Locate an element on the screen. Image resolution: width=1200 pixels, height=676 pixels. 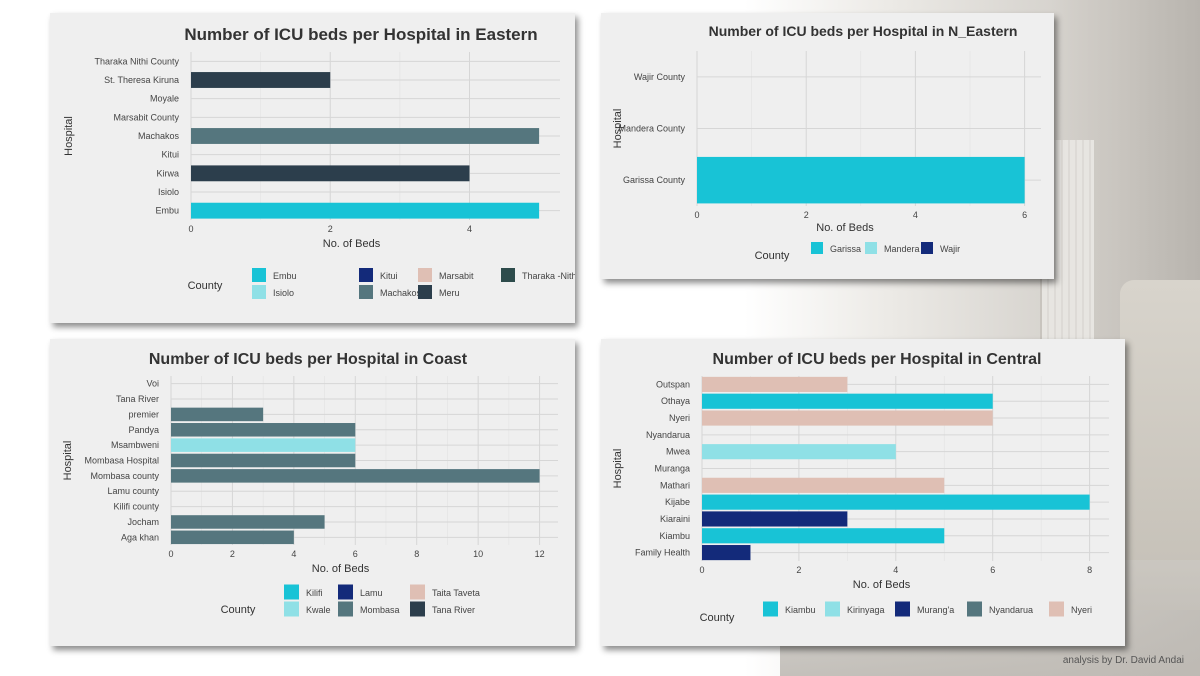
y-tick-label: Mathari is located at coordinates (675, 485).